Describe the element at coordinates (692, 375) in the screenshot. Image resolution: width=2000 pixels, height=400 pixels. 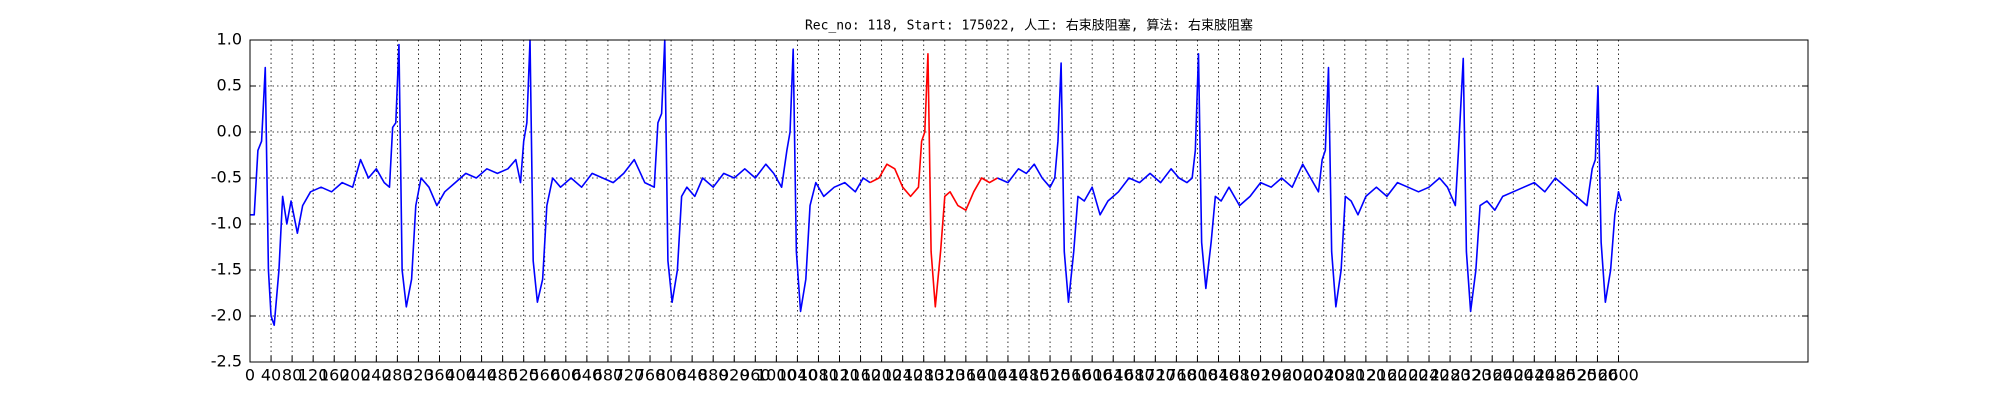
I see `x-tick-label: 840` at that location.